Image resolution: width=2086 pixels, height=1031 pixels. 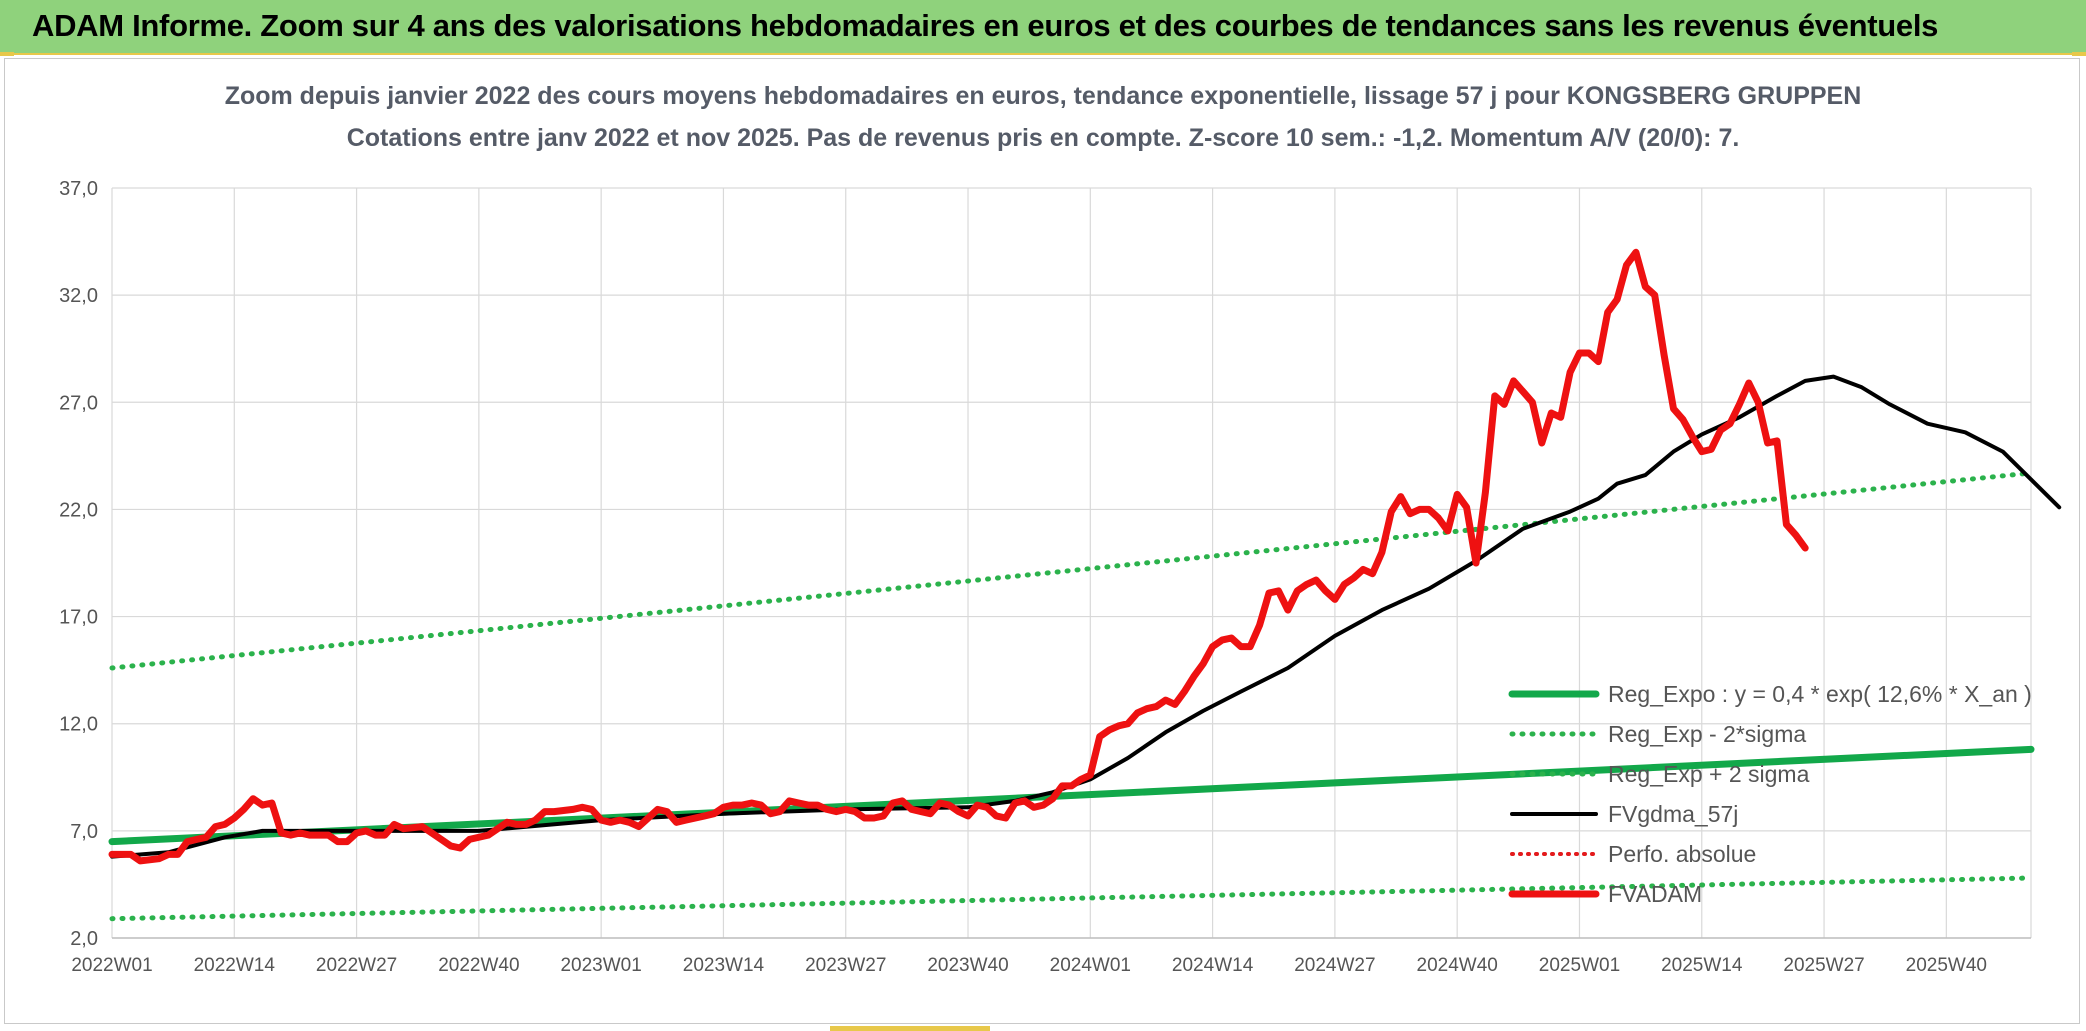 I want to click on x-tick-label: 2025W40, so click(x=1946, y=965).